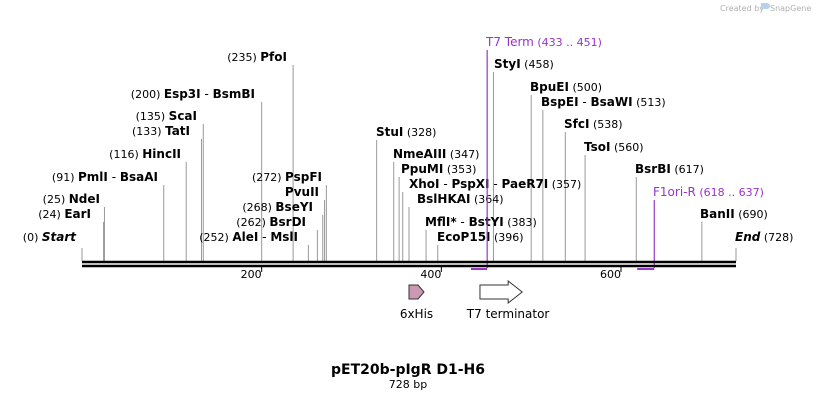  Describe the element at coordinates (243, 57) in the screenshot. I see `site-position: (235)` at that location.